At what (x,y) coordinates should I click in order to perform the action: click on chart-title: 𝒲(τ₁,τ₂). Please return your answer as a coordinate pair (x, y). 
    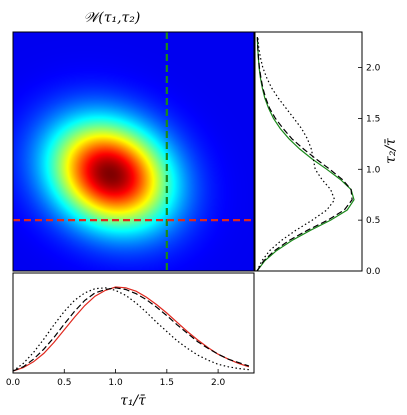
    Looking at the image, I should click on (112, 18).